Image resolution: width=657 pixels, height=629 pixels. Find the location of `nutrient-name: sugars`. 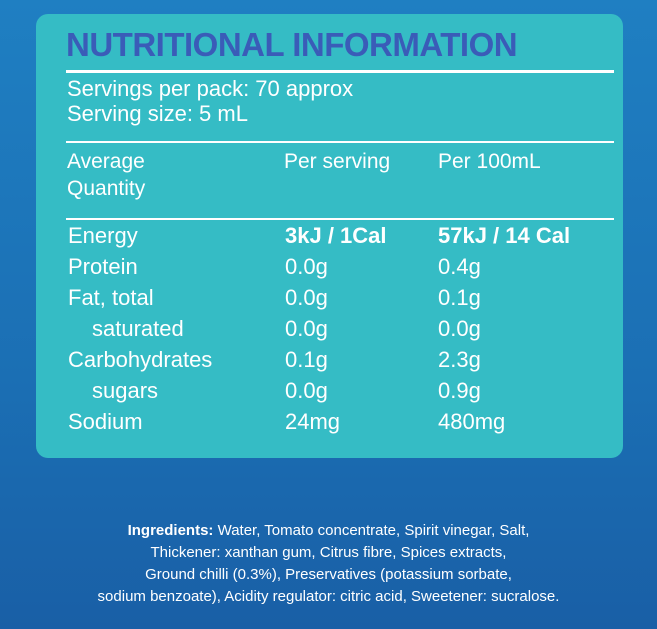

nutrient-name: sugars is located at coordinates (125, 390).